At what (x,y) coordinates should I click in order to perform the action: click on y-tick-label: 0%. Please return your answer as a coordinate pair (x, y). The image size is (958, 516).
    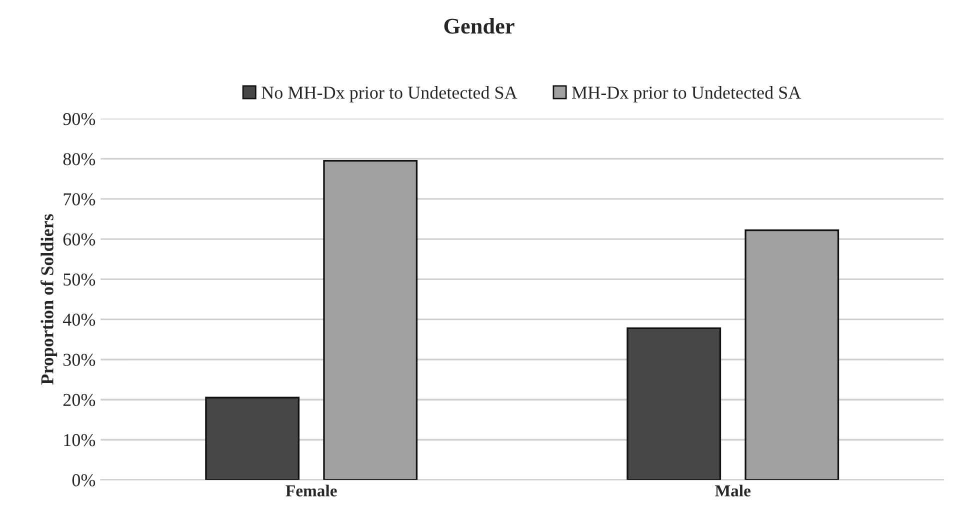
    Looking at the image, I should click on (84, 480).